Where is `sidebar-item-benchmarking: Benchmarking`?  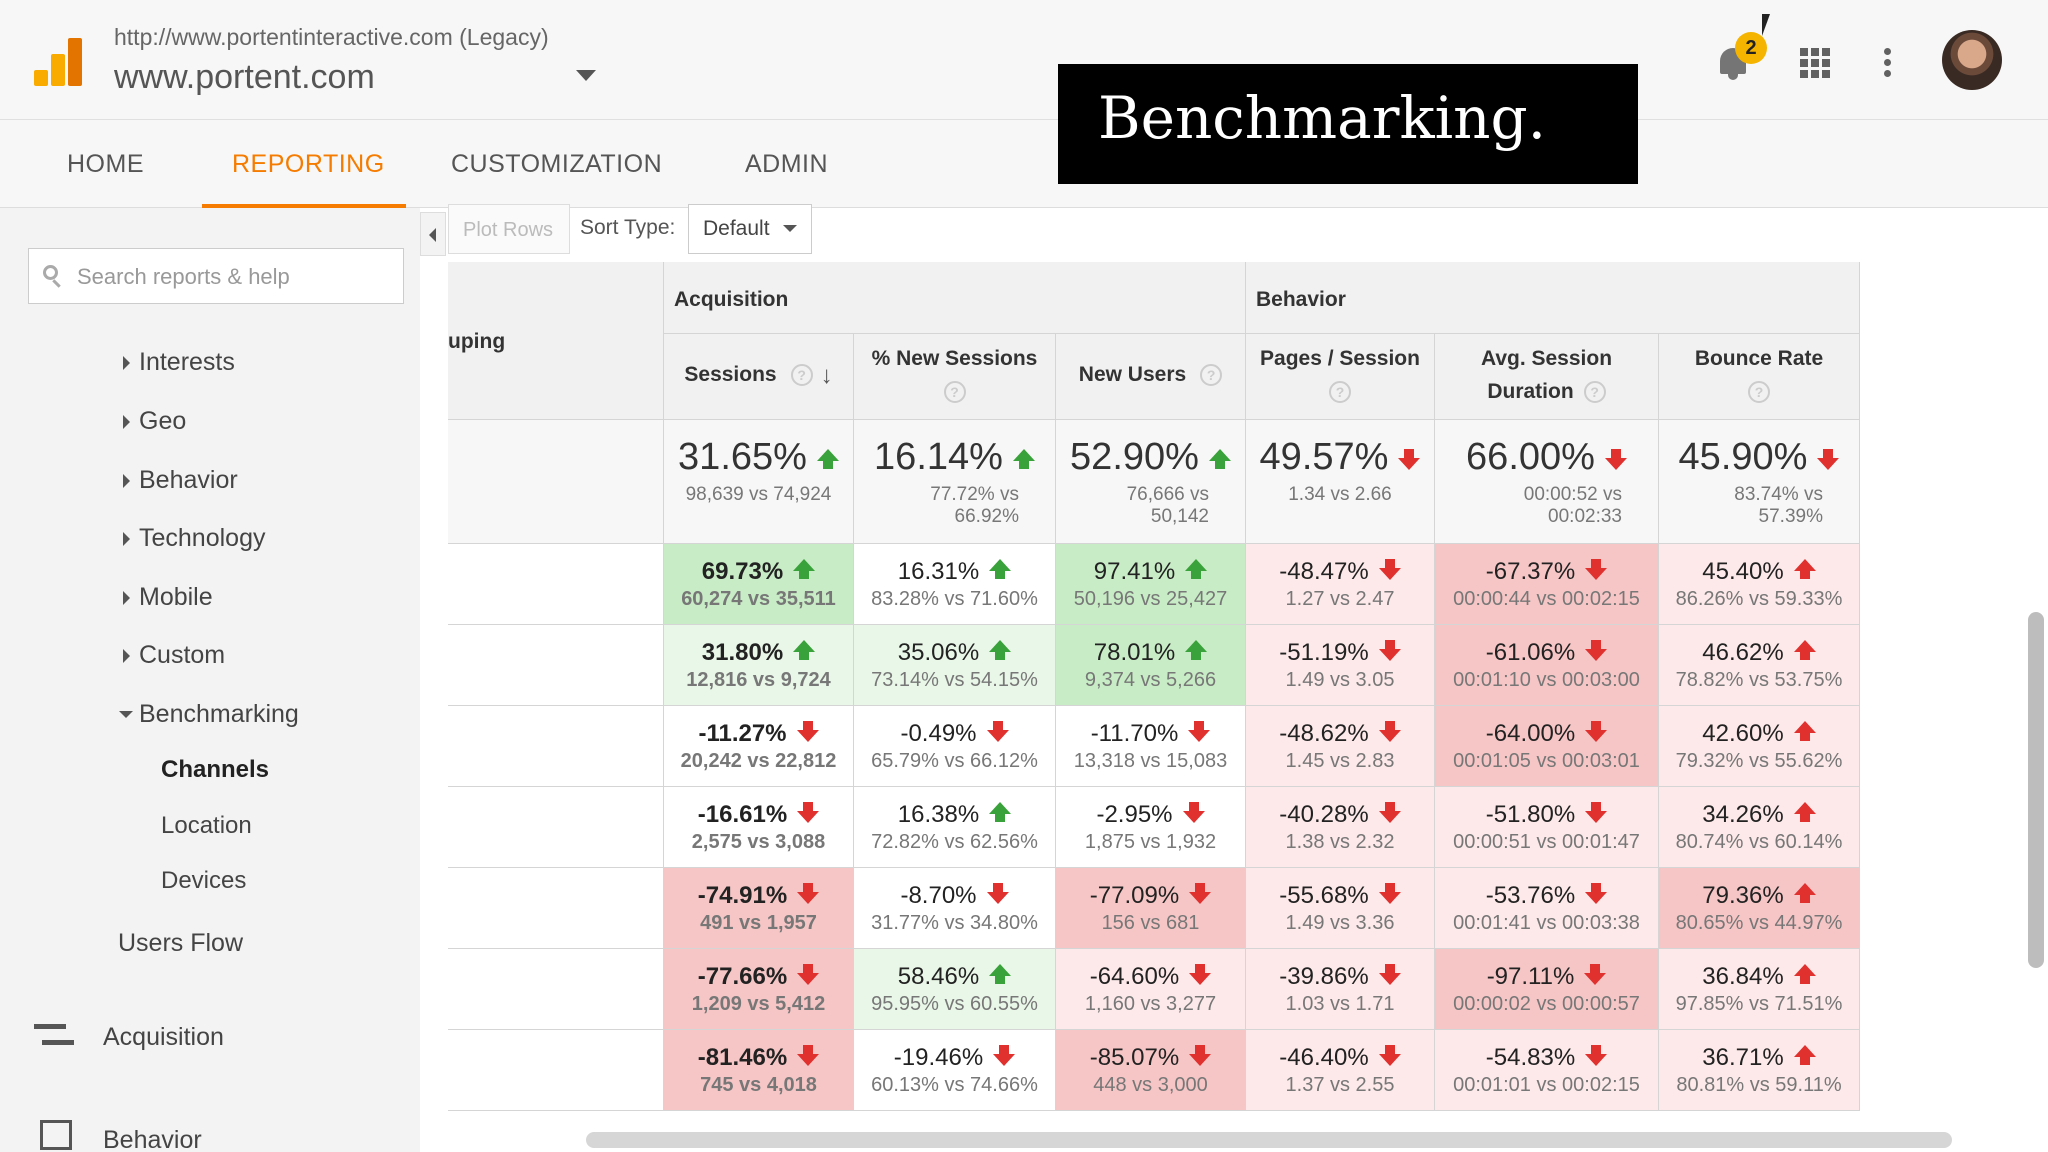 sidebar-item-benchmarking: Benchmarking is located at coordinates (219, 714).